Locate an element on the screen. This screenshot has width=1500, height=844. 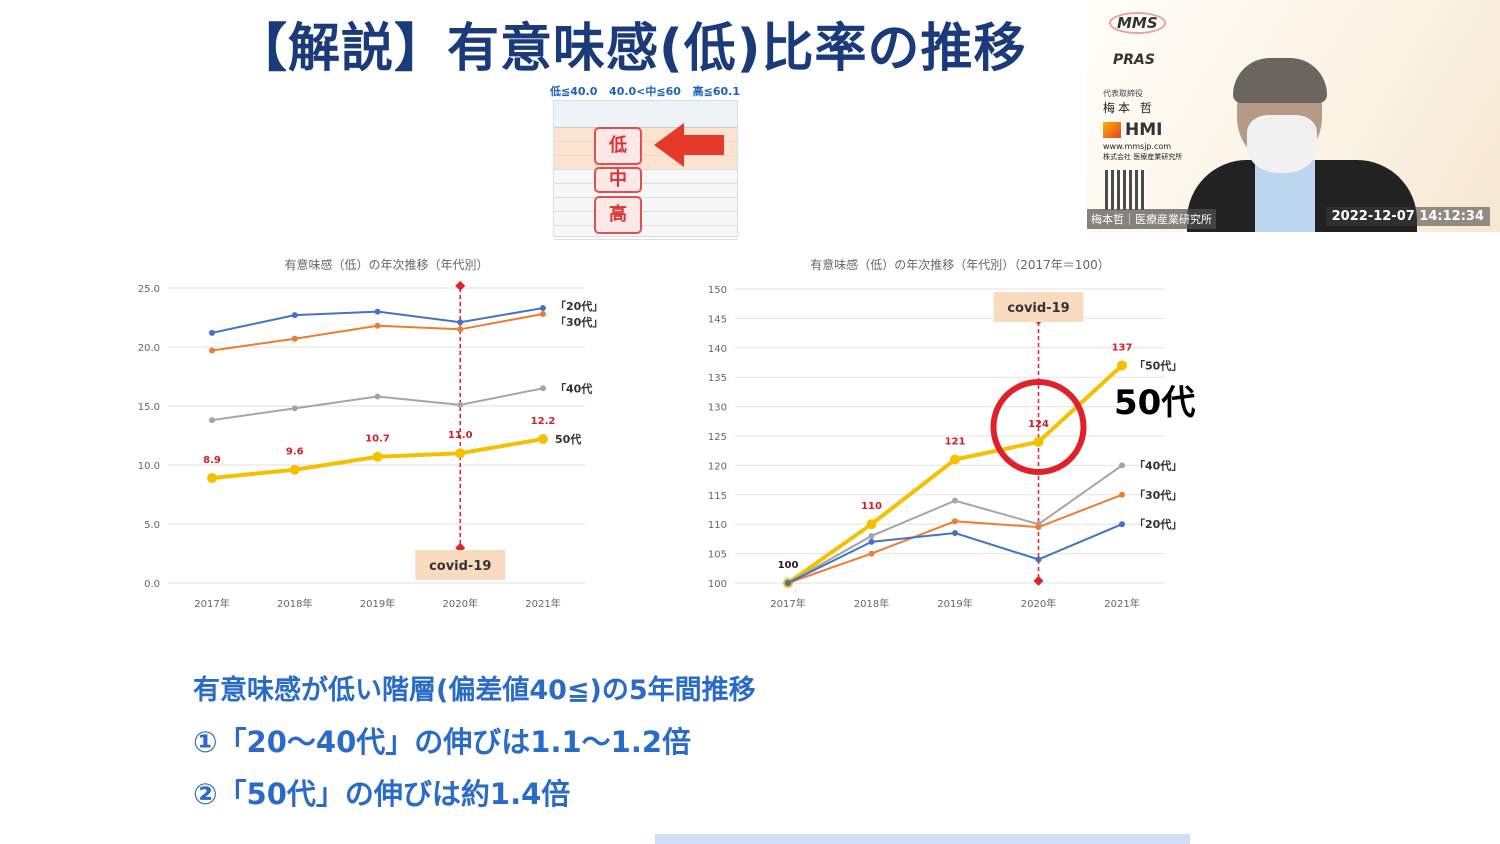
data-label: 10.7 is located at coordinates (377, 439).